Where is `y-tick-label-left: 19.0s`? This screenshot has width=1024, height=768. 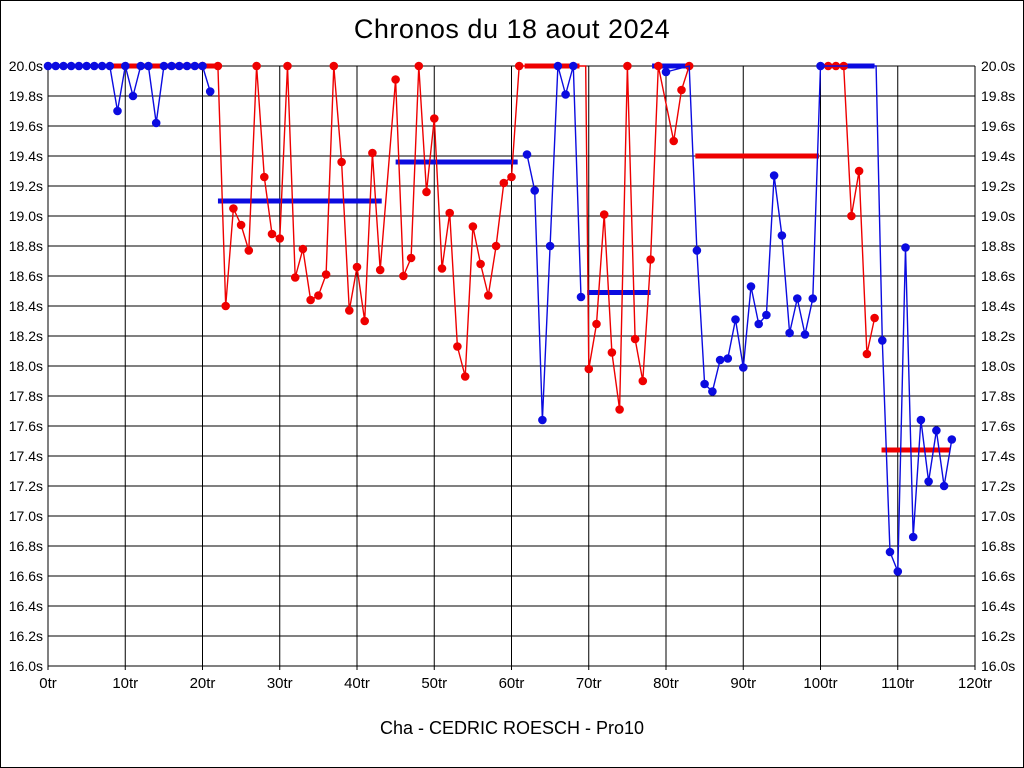
y-tick-label-left: 19.0s is located at coordinates (26, 216).